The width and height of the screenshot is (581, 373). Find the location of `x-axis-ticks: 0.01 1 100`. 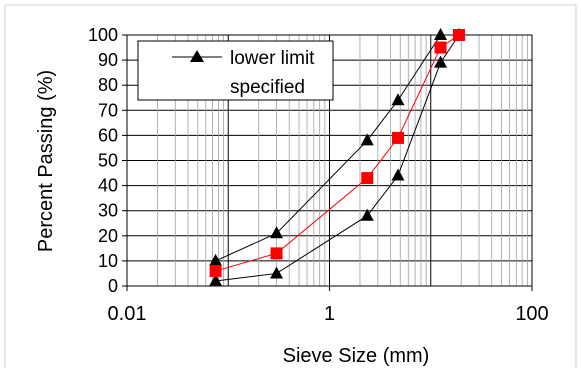

x-axis-ticks: 0.01 1 100 is located at coordinates (328, 305).